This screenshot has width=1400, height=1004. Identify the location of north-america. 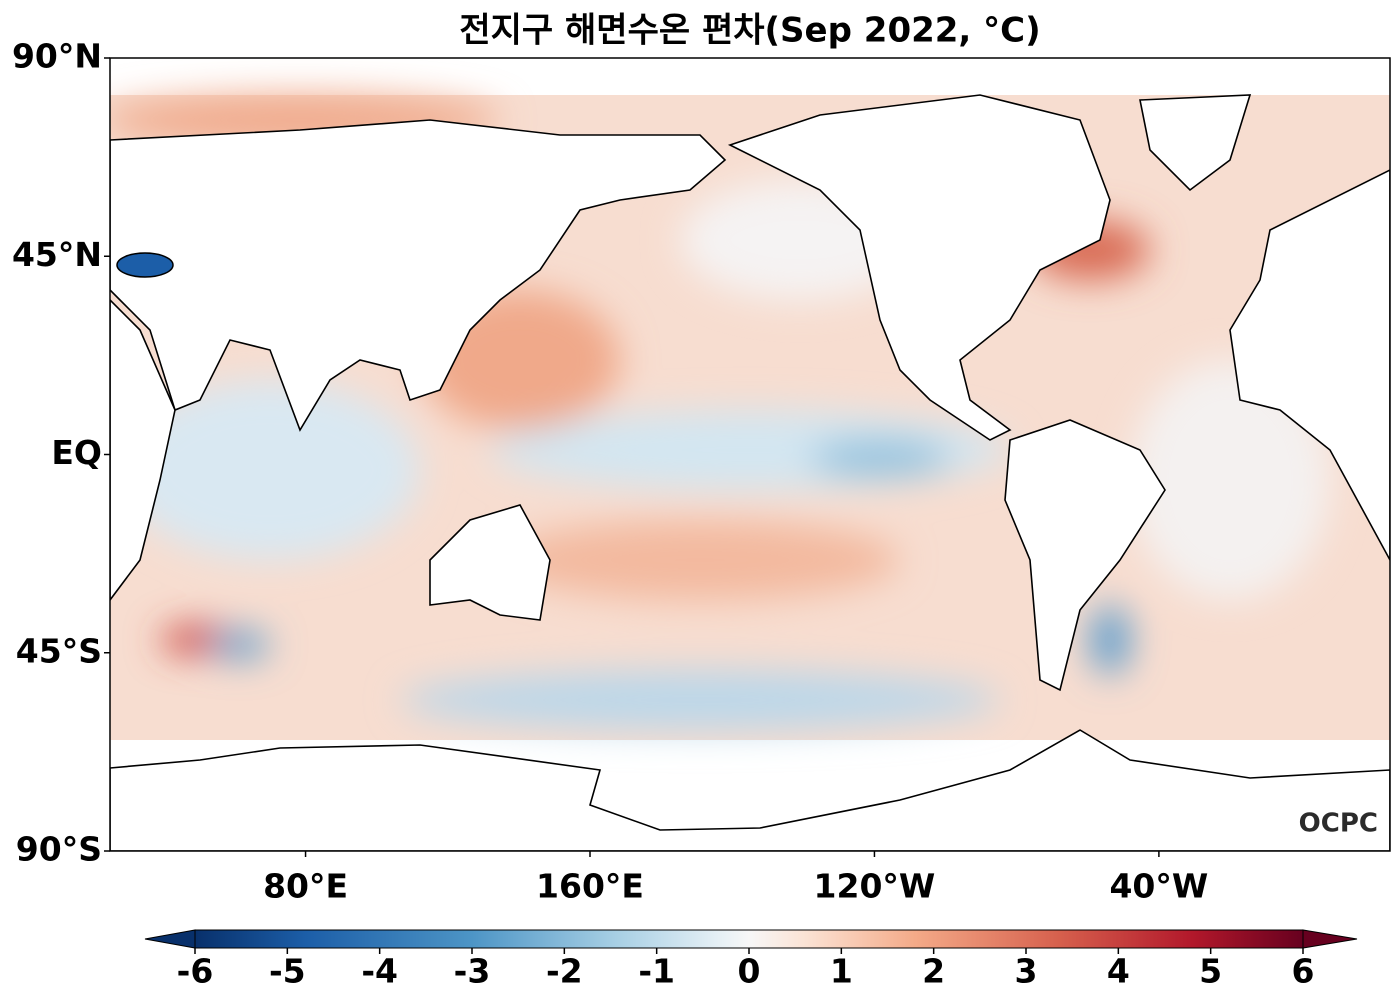
(919, 267).